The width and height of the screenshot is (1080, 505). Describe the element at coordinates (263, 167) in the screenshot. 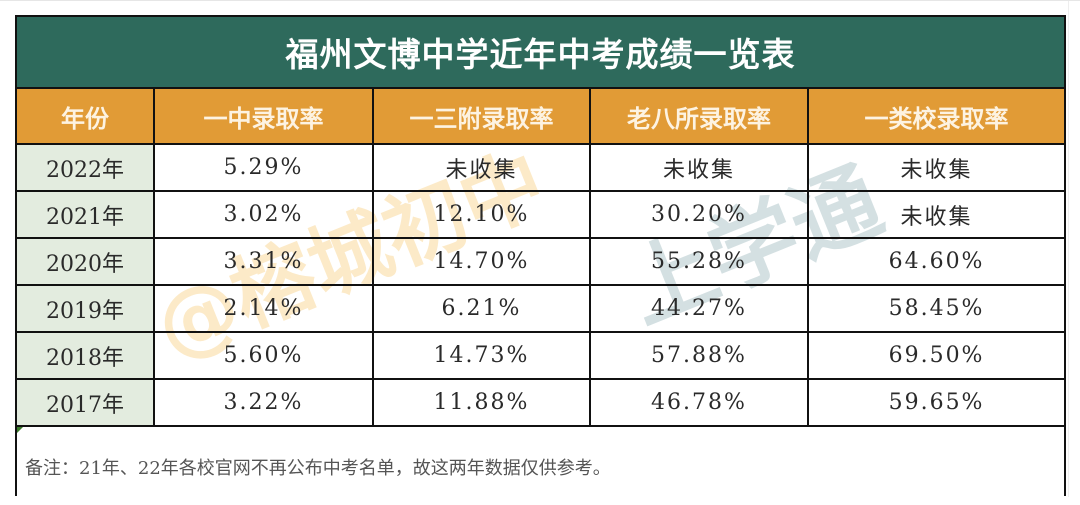

I see `yizhong-cell: 5.29%` at that location.